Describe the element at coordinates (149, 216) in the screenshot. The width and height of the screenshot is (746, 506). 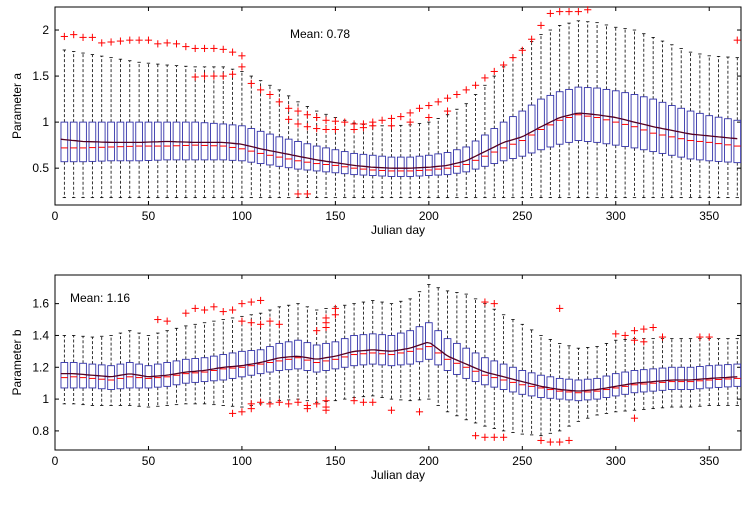
I see `x-tick-label: 50` at that location.